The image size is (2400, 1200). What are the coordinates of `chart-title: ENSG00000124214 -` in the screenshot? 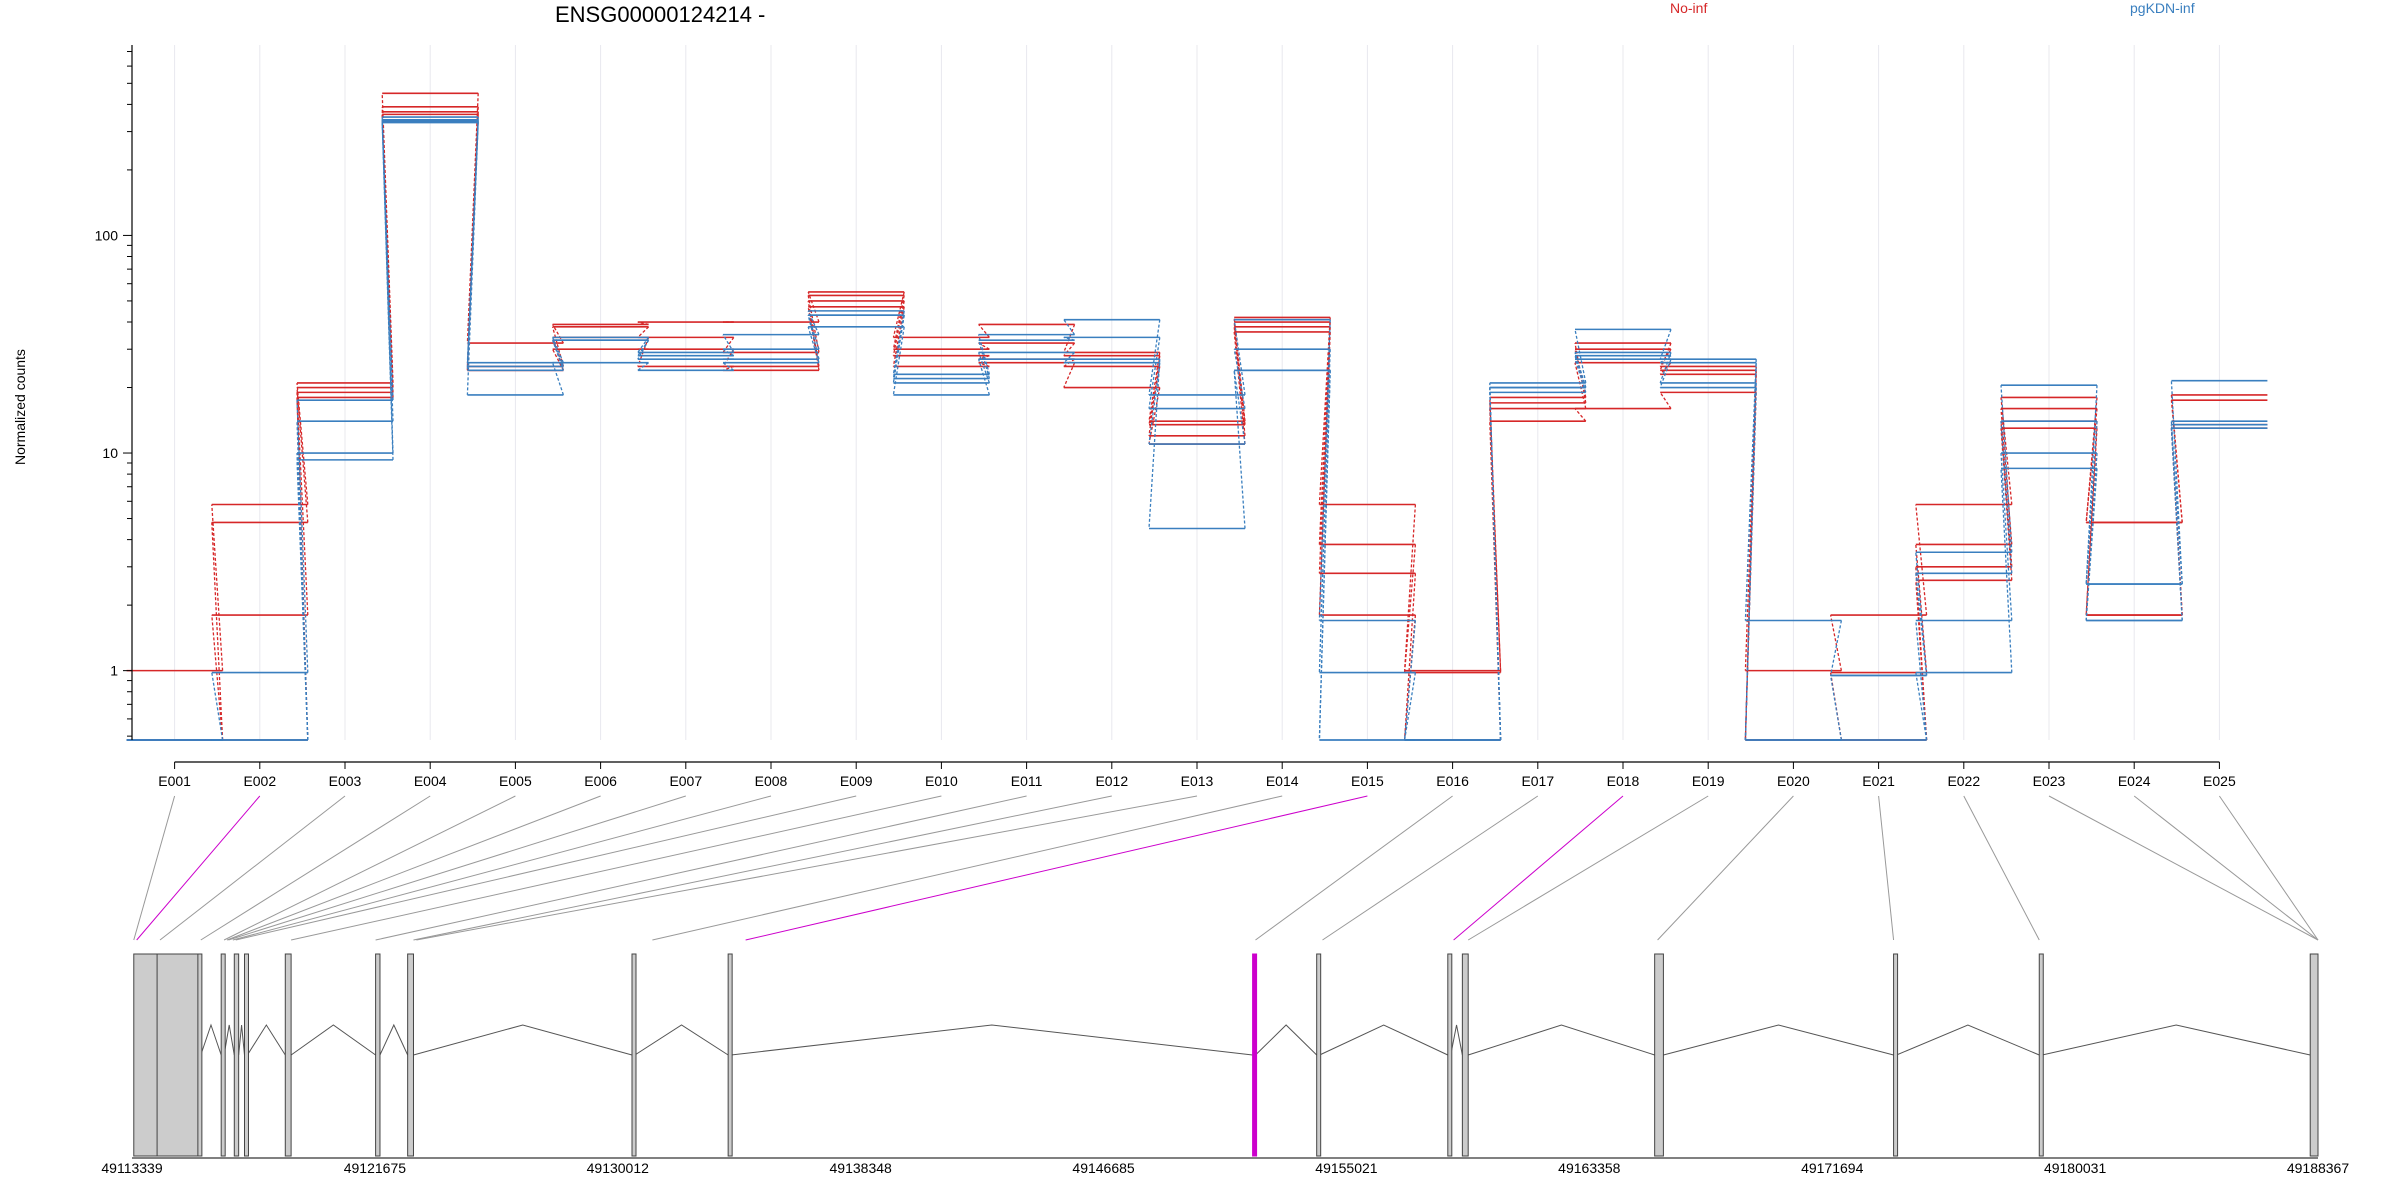 It's located at (660, 14).